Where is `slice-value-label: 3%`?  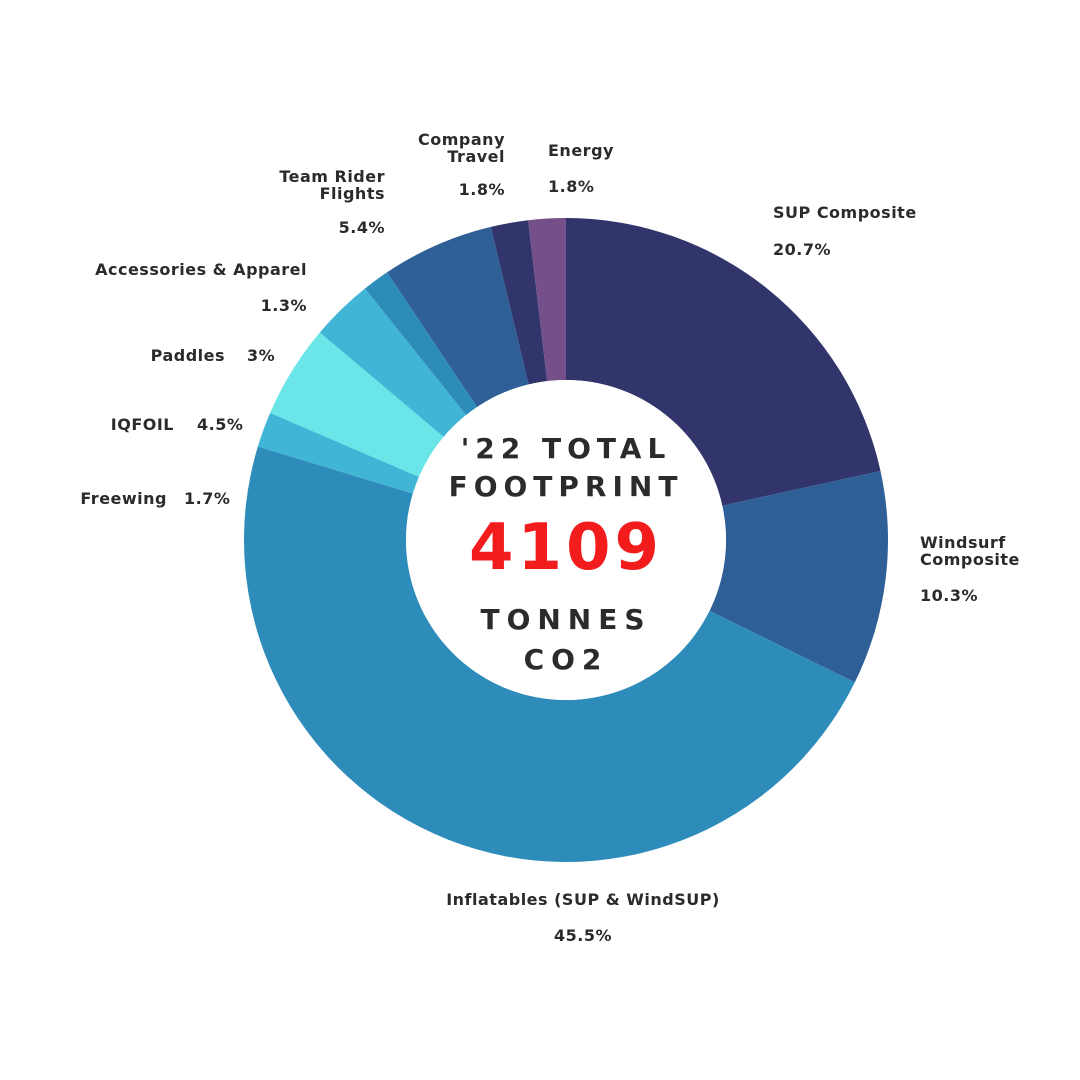 slice-value-label: 3% is located at coordinates (261, 355).